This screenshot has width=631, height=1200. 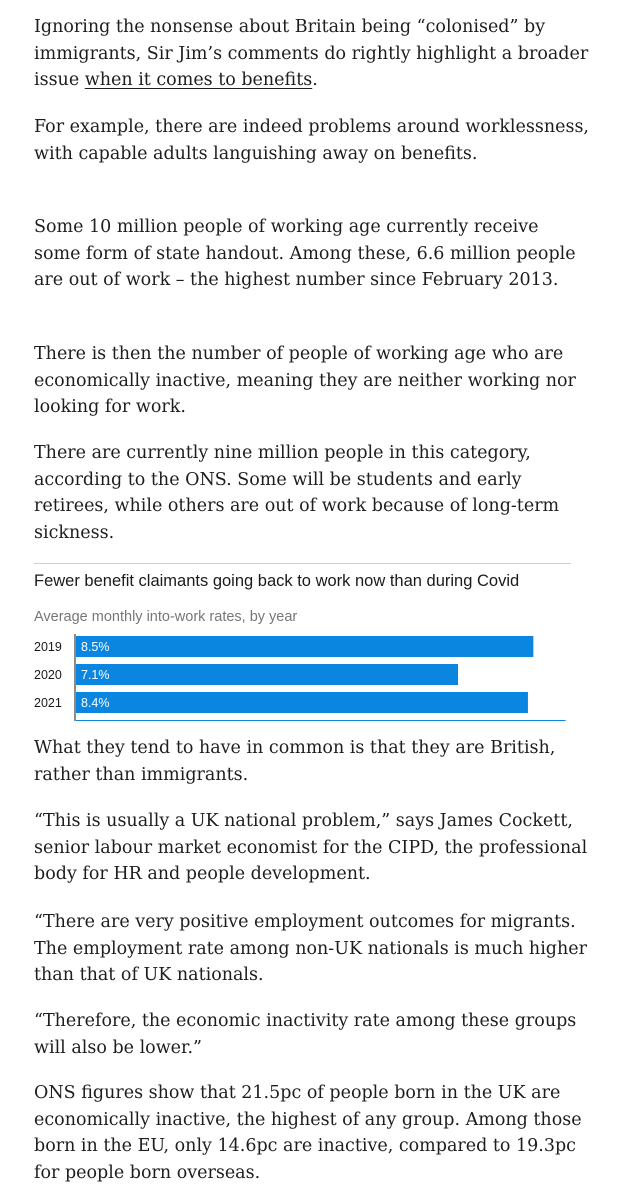 What do you see at coordinates (48, 703) in the screenshot?
I see `bar-category-label: 2021` at bounding box center [48, 703].